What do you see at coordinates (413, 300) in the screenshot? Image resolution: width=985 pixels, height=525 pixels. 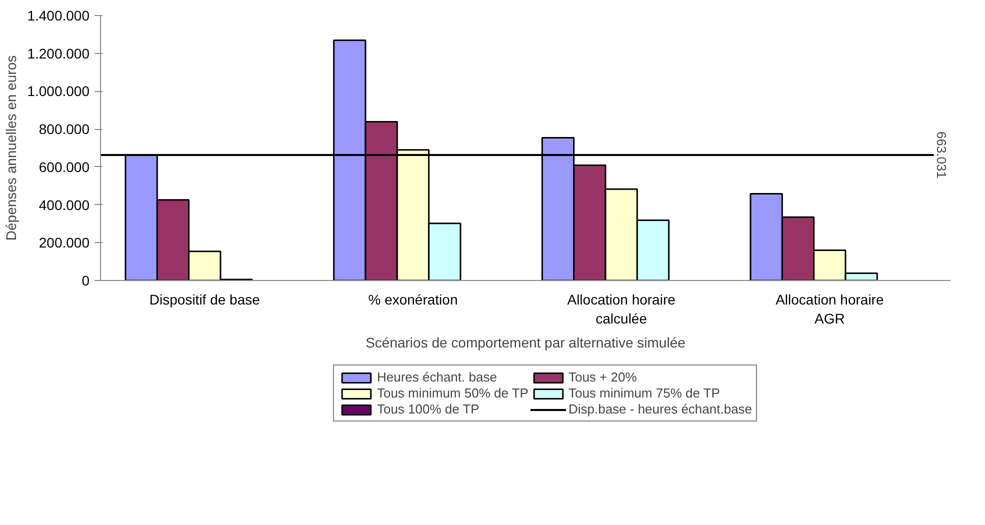 I see `x-tick-label: % exonération` at bounding box center [413, 300].